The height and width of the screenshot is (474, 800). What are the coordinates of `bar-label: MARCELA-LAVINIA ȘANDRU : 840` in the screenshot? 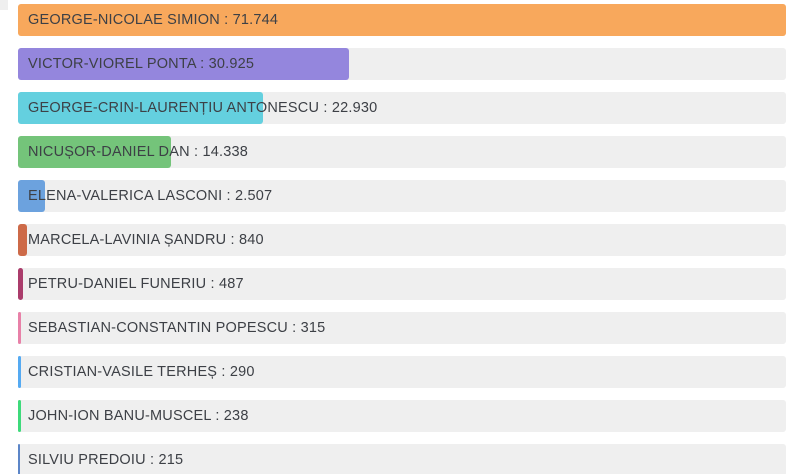 It's located at (146, 240).